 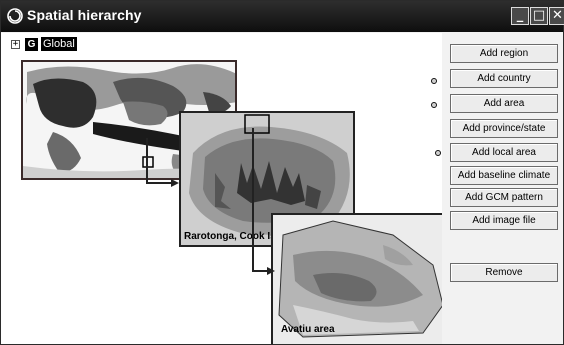 What do you see at coordinates (15, 44) in the screenshot?
I see `tree-expand-icon: +` at bounding box center [15, 44].